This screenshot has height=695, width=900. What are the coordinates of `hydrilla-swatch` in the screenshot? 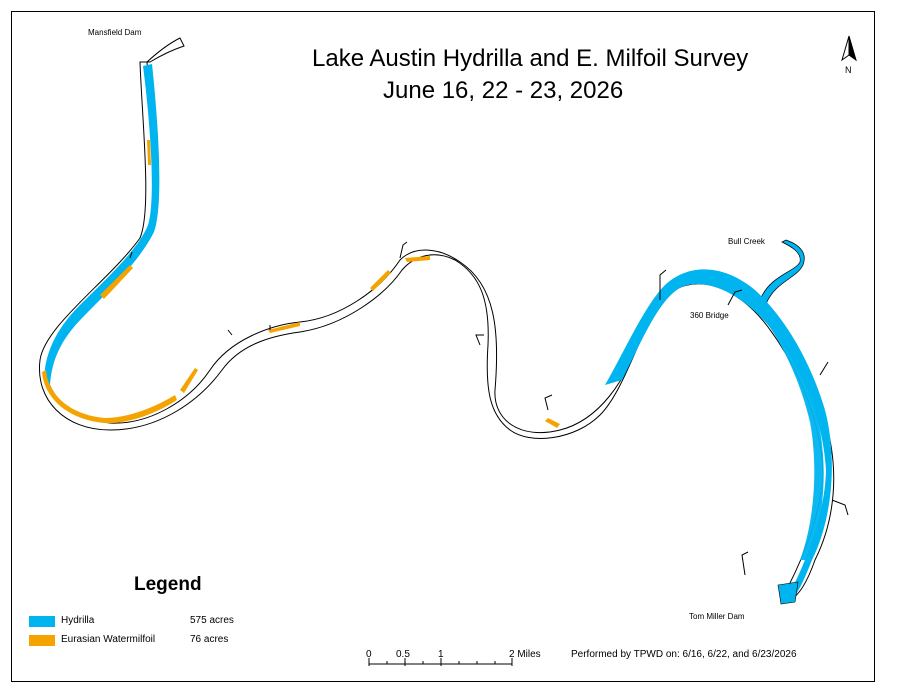 It's located at (42, 621).